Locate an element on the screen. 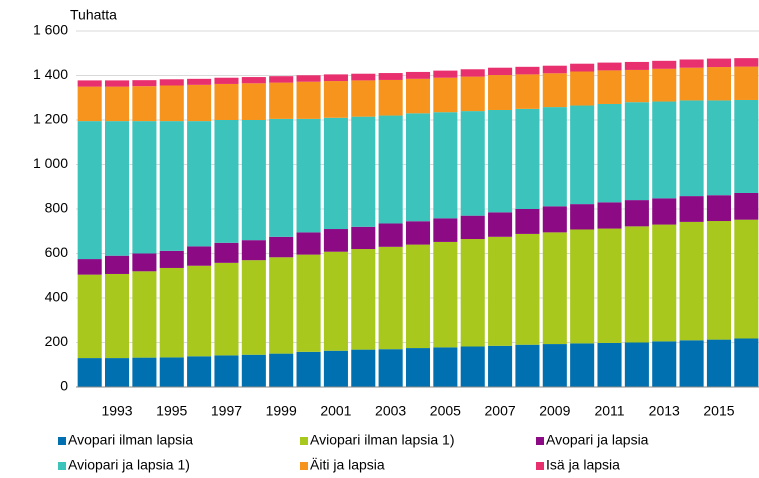 Image resolution: width=759 pixels, height=478 pixels. legend-label: Äiti ja lapsia is located at coordinates (347, 465).